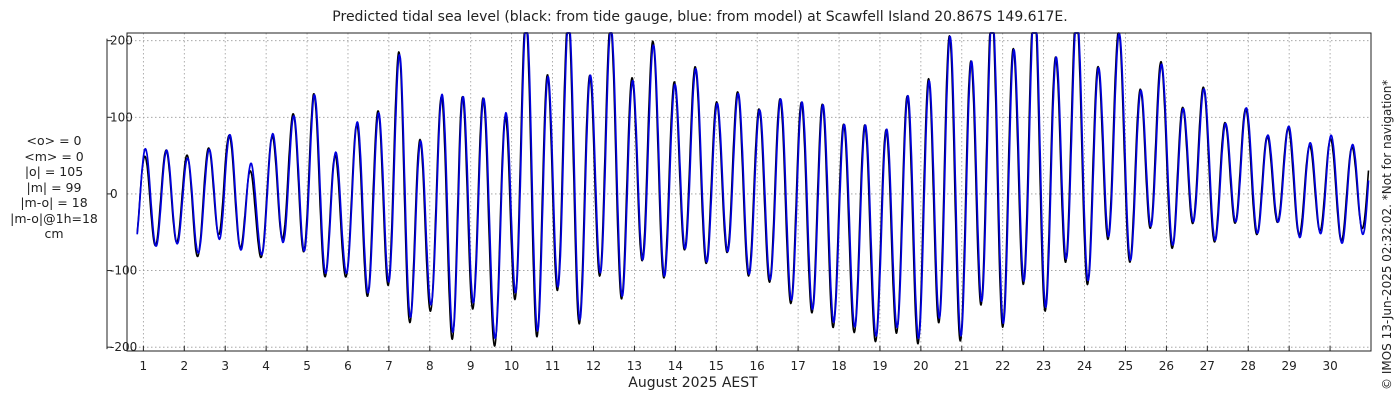 This screenshot has width=1400, height=400. I want to click on x-tick-label: 23, so click(1043, 366).